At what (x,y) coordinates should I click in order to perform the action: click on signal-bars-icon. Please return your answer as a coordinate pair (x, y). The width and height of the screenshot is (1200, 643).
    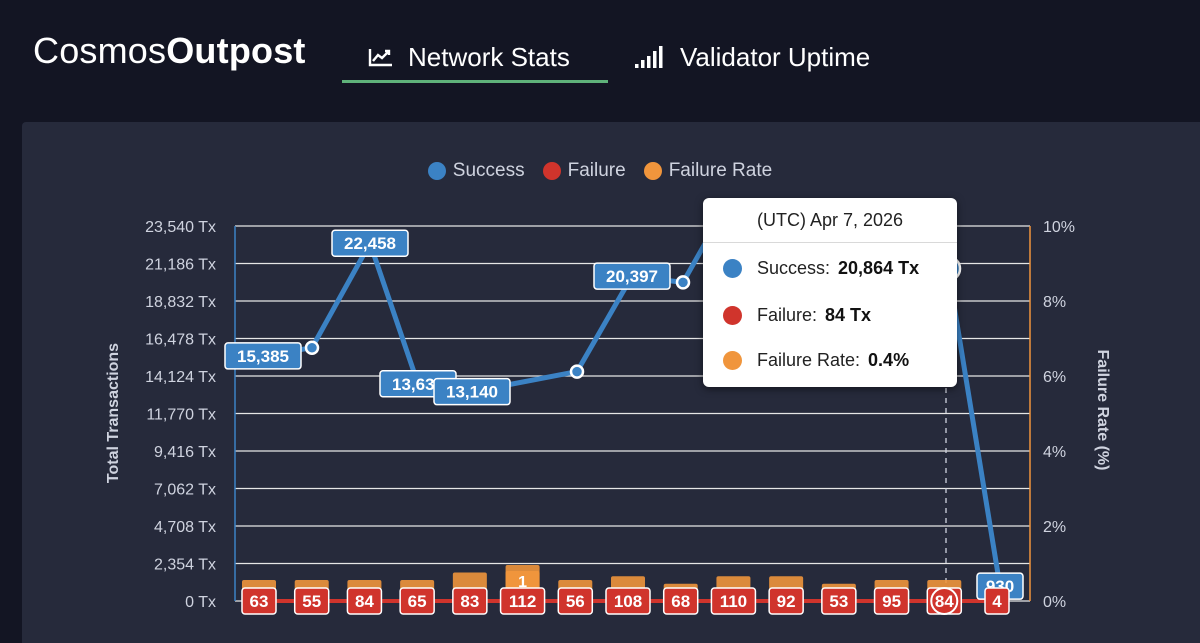
    Looking at the image, I should click on (649, 57).